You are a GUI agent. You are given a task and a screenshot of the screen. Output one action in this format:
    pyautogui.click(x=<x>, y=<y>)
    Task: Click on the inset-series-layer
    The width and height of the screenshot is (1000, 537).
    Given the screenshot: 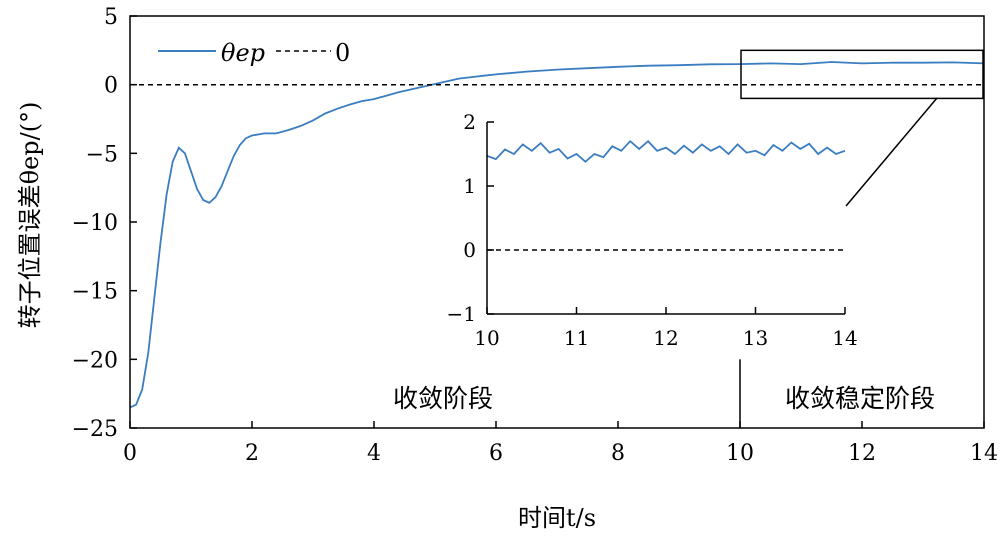 What is the action you would take?
    pyautogui.click(x=666, y=195)
    